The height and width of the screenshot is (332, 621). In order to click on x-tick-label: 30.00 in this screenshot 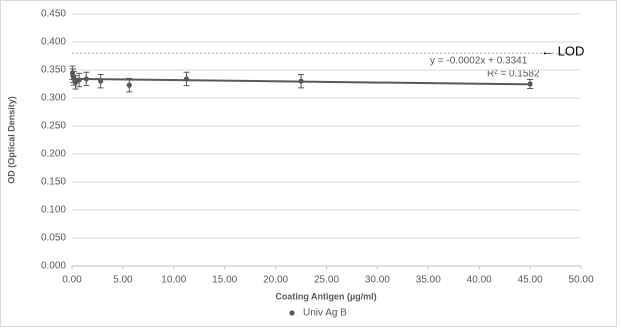, I will do `click(377, 280)`.